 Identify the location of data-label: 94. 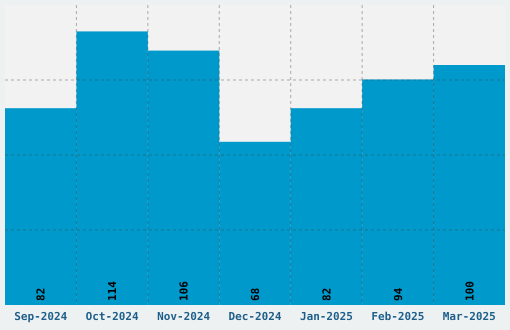
(398, 294).